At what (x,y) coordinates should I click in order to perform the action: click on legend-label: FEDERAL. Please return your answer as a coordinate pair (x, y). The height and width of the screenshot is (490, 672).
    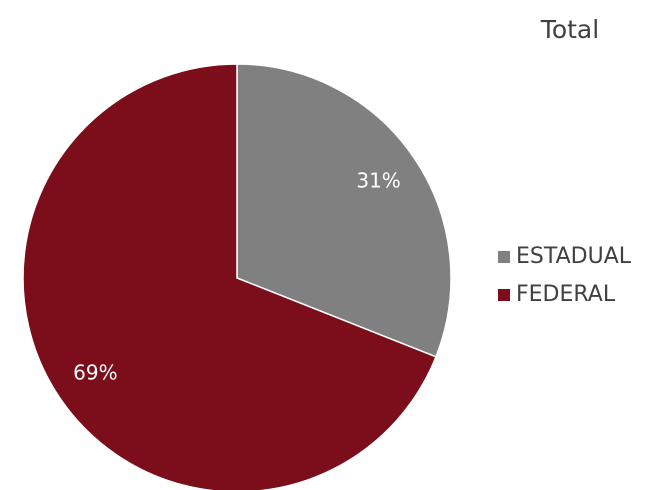
    Looking at the image, I should click on (566, 294).